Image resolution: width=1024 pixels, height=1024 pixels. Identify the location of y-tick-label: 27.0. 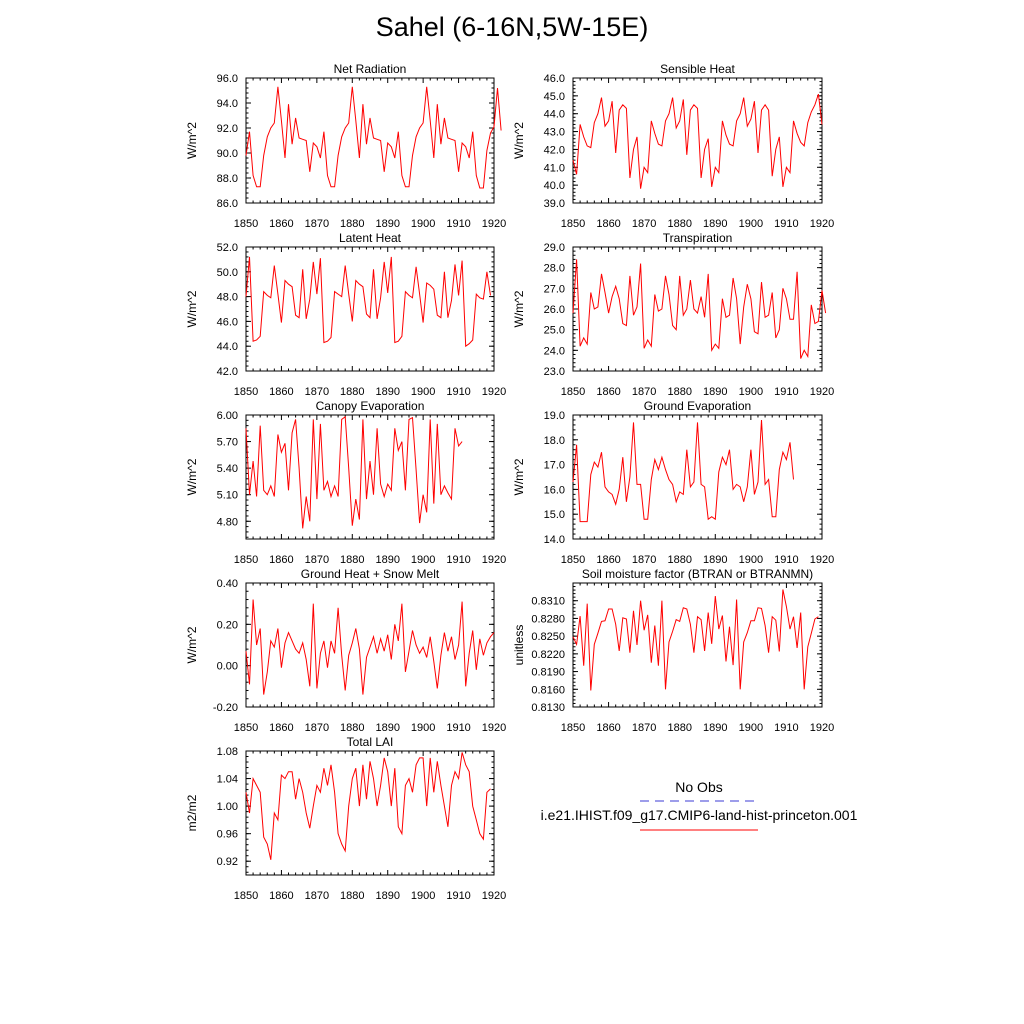
(554, 289).